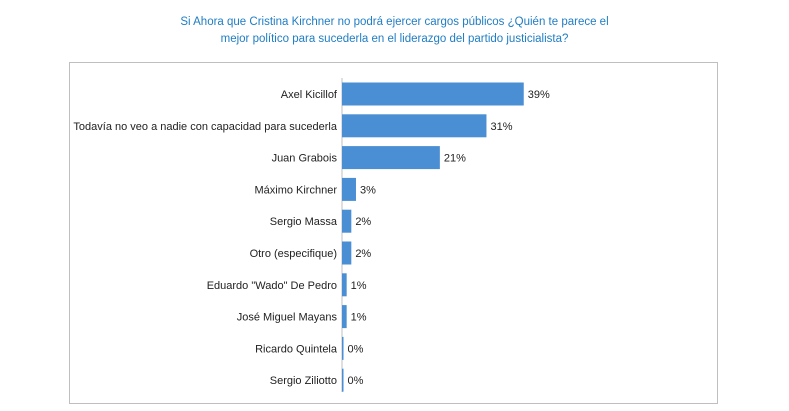 This screenshot has height=411, width=789. What do you see at coordinates (295, 190) in the screenshot?
I see `category-label: Máximo Kirchner` at bounding box center [295, 190].